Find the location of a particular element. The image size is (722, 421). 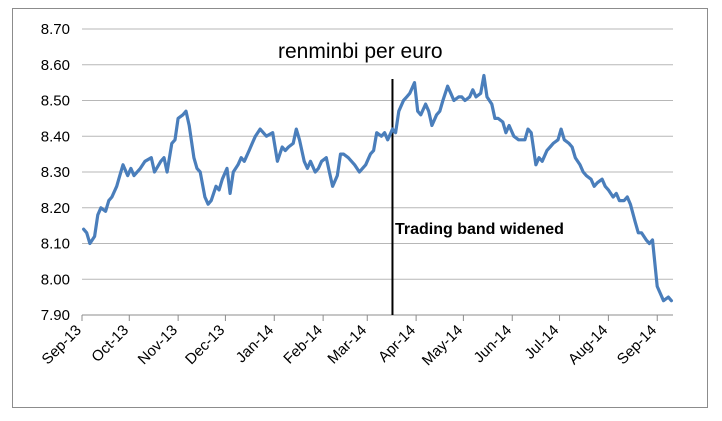

x-tick-label: Nov-13 is located at coordinates (158, 345).